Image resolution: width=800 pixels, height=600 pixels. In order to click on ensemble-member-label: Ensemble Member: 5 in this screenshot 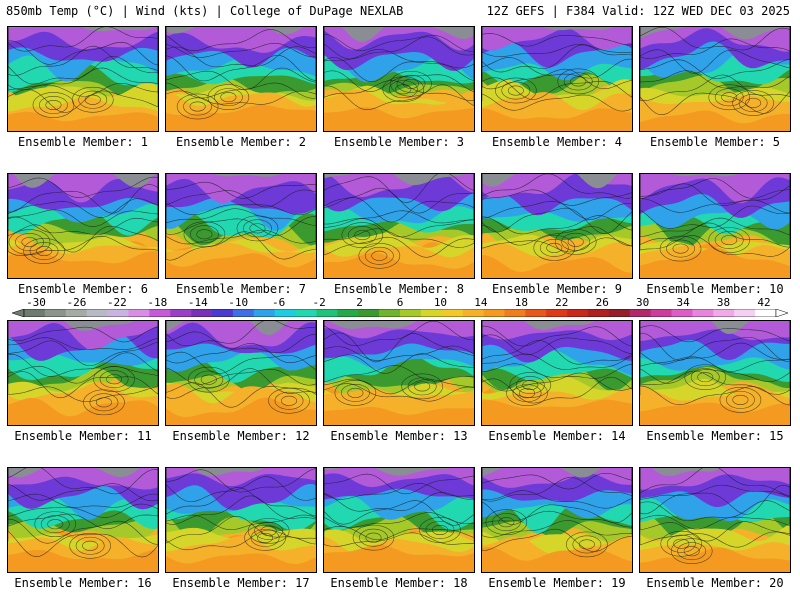, I will do `click(715, 142)`.